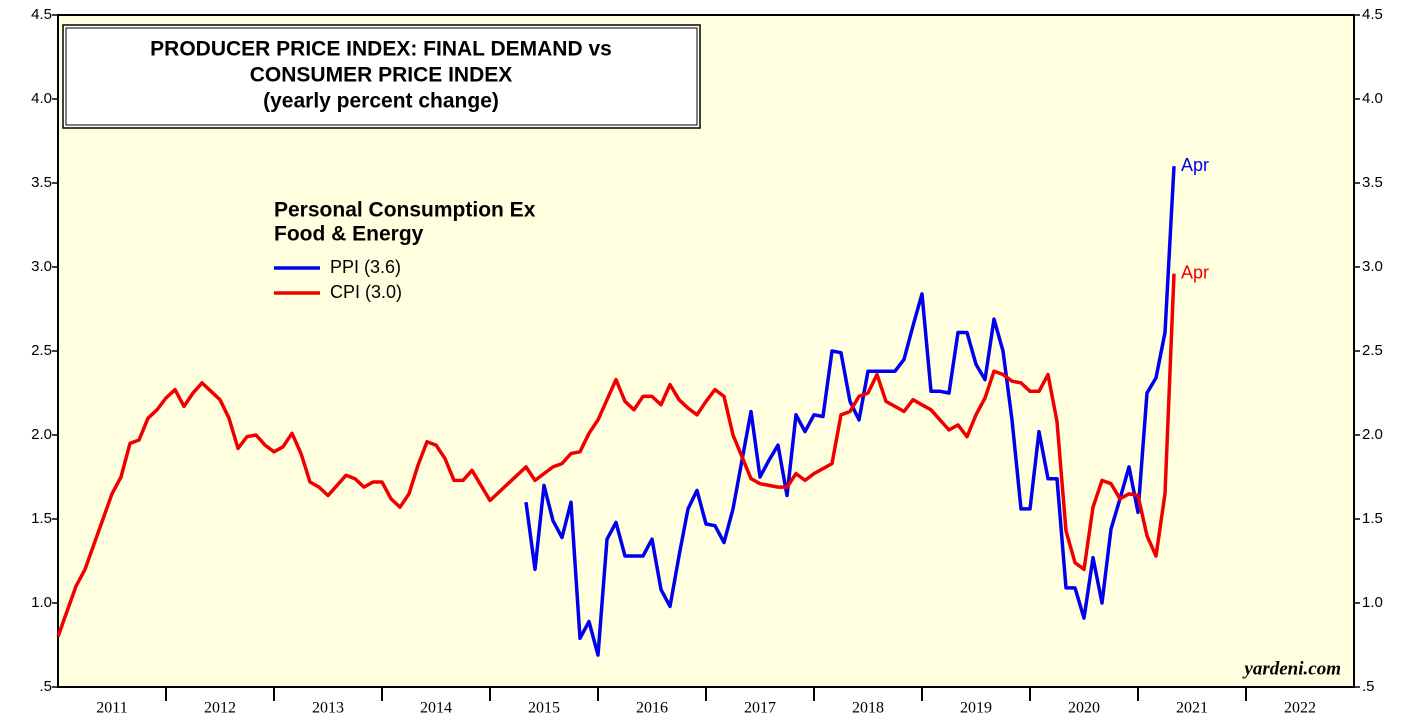 The width and height of the screenshot is (1421, 723). Describe the element at coordinates (1192, 708) in the screenshot. I see `x-tick-label: 2021` at that location.